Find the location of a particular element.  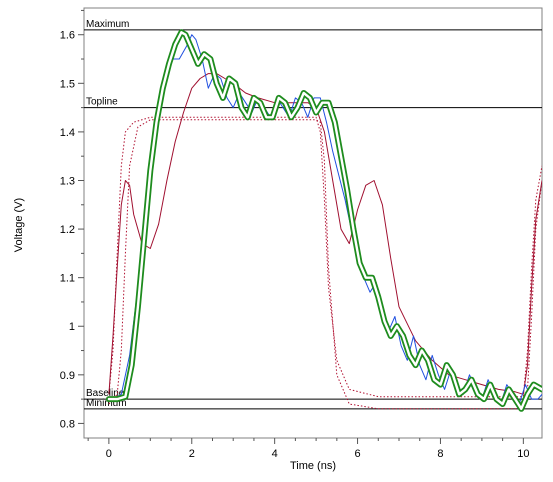

y-tick-label: 1 is located at coordinates (72, 327).